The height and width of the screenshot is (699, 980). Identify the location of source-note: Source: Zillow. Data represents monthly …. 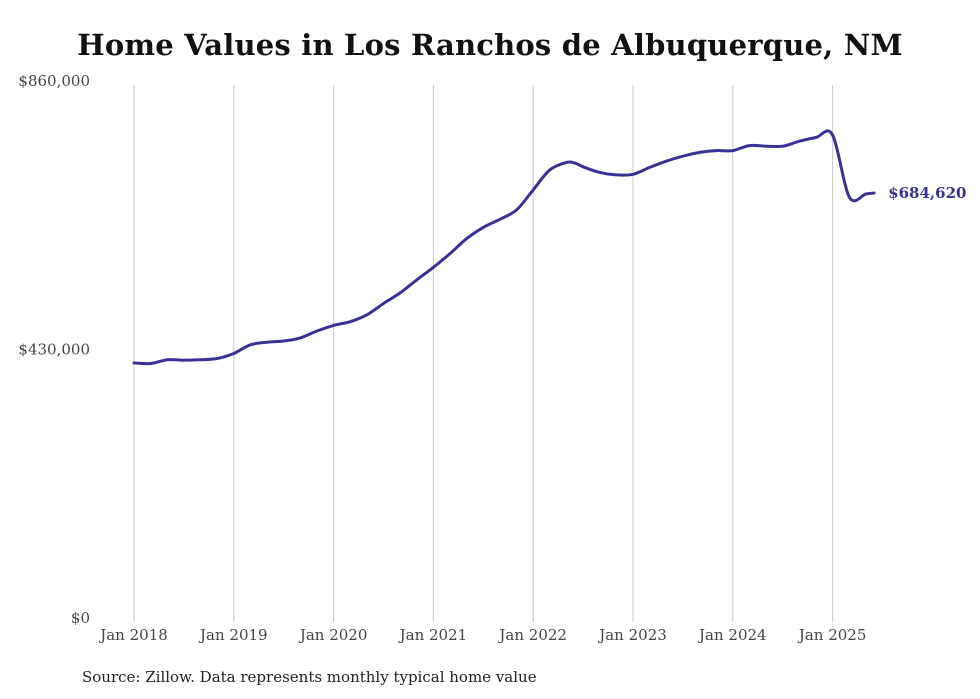
(309, 677).